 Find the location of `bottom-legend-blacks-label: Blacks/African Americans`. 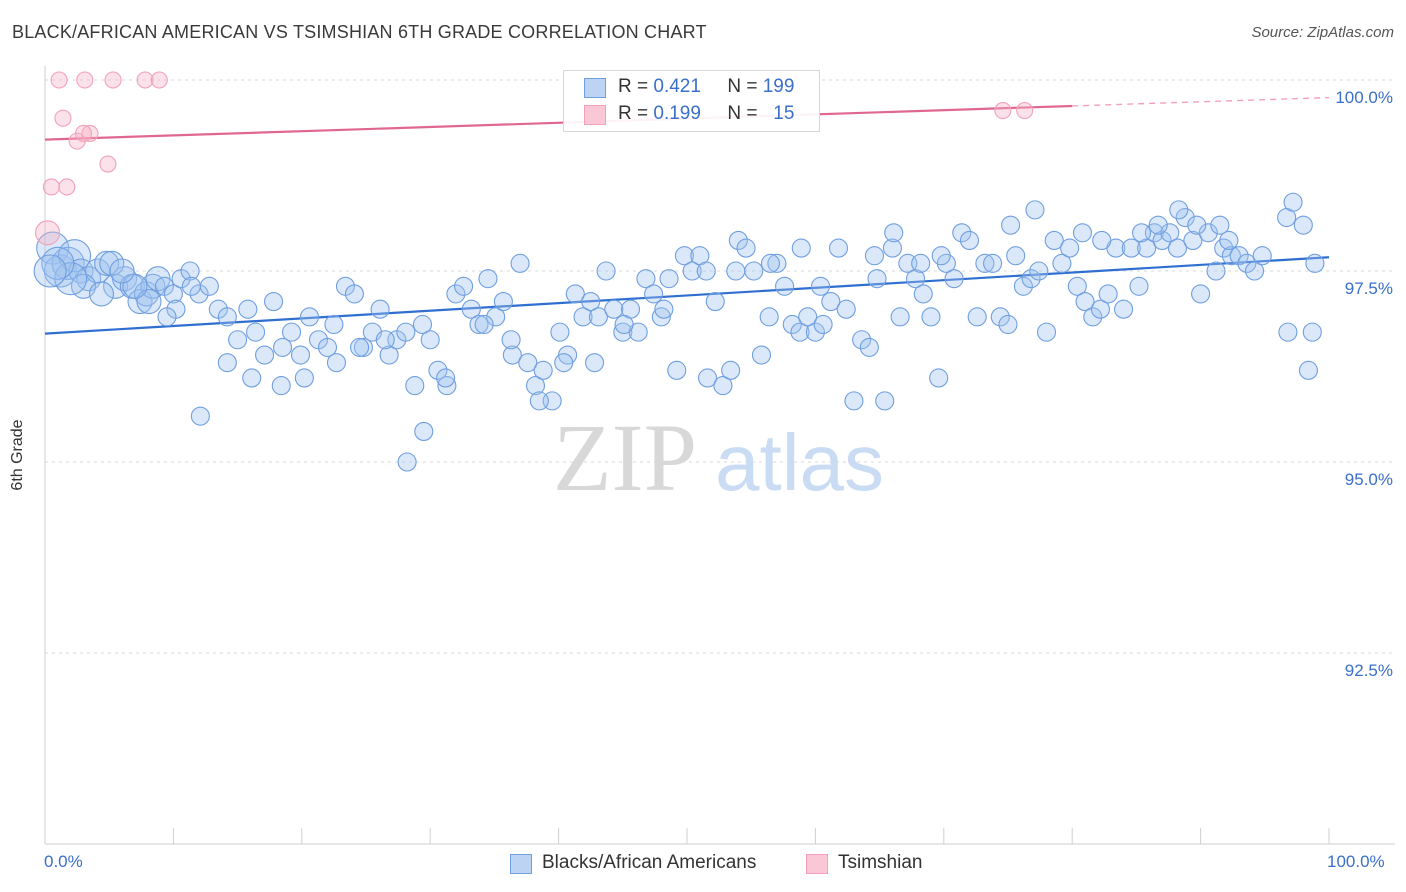

bottom-legend-blacks-label: Blacks/African Americans is located at coordinates (649, 862).